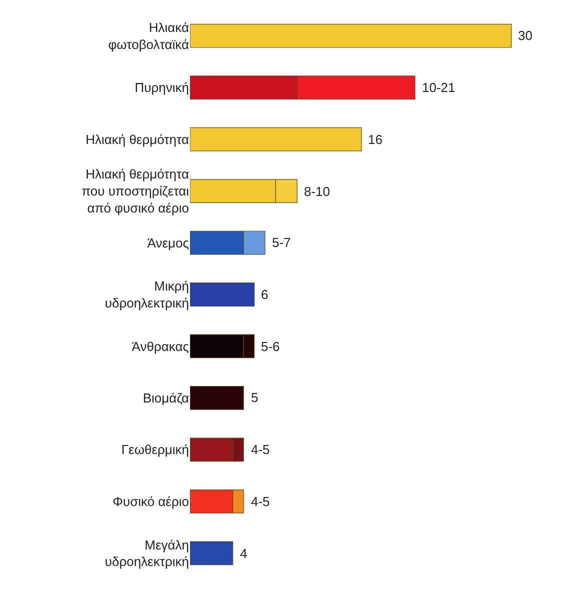 The image size is (570, 589). What do you see at coordinates (439, 87) in the screenshot?
I see `data-label: 10-21` at bounding box center [439, 87].